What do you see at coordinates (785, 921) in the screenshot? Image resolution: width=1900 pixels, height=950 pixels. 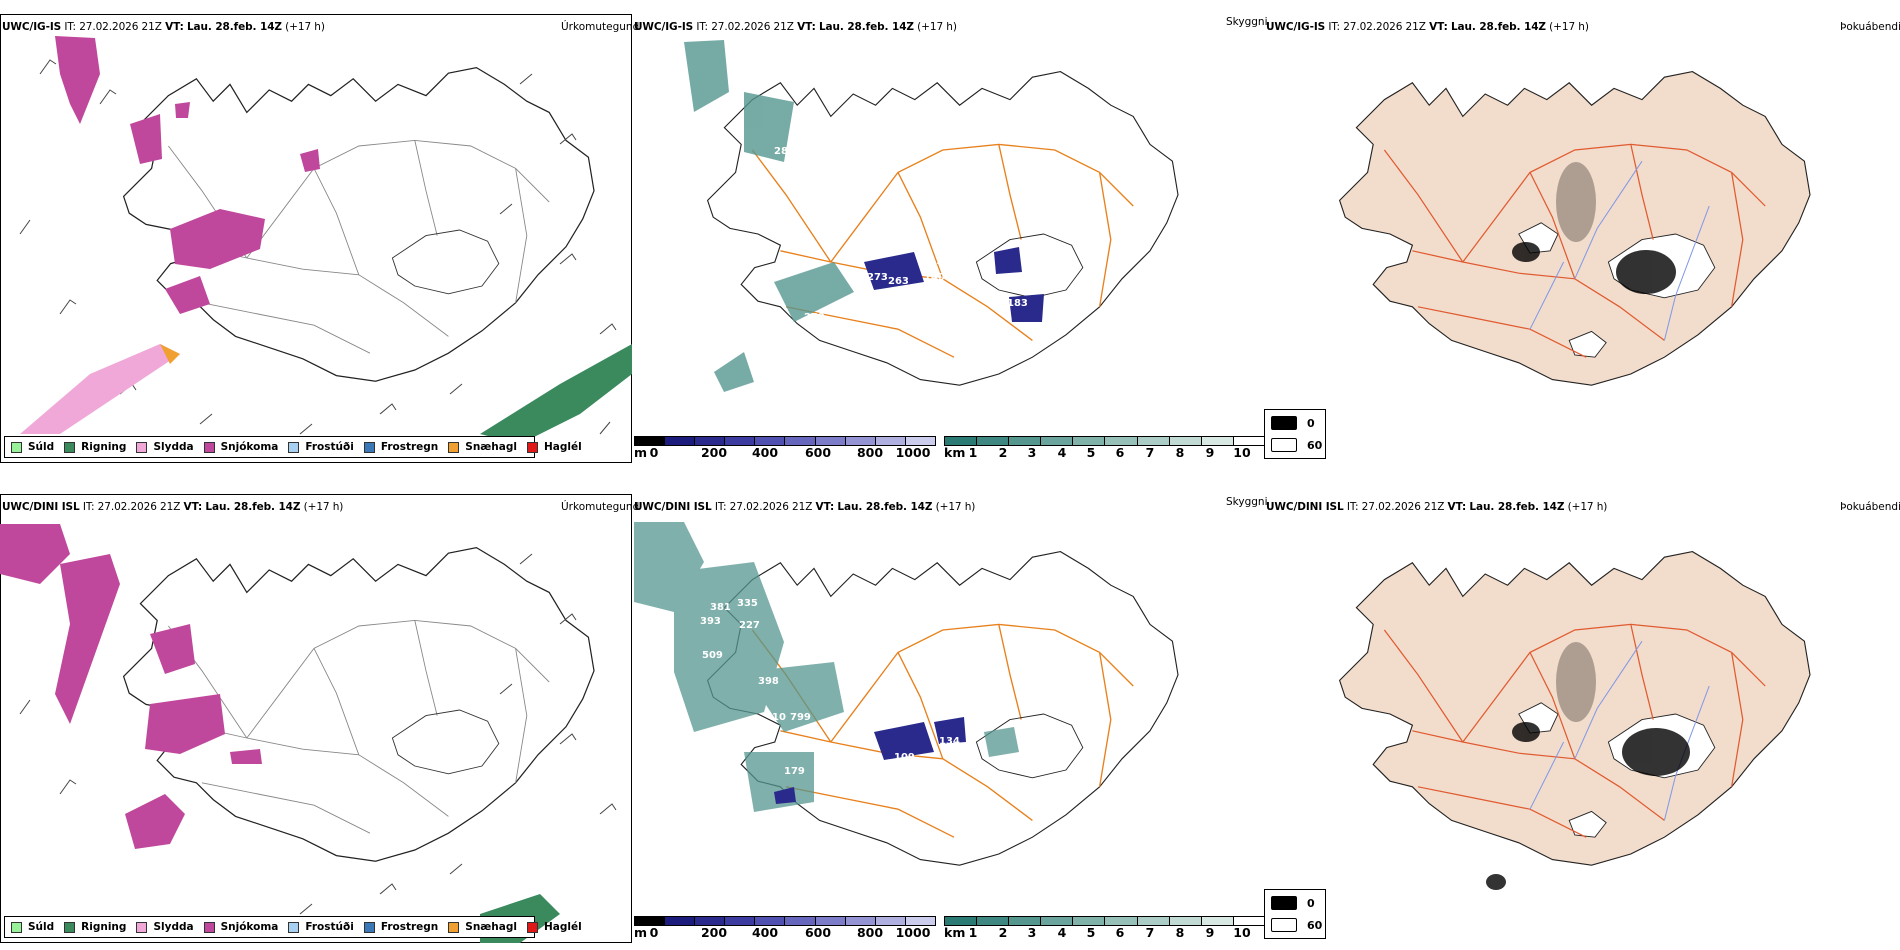 I see `height-colorbar-bottom` at bounding box center [785, 921].